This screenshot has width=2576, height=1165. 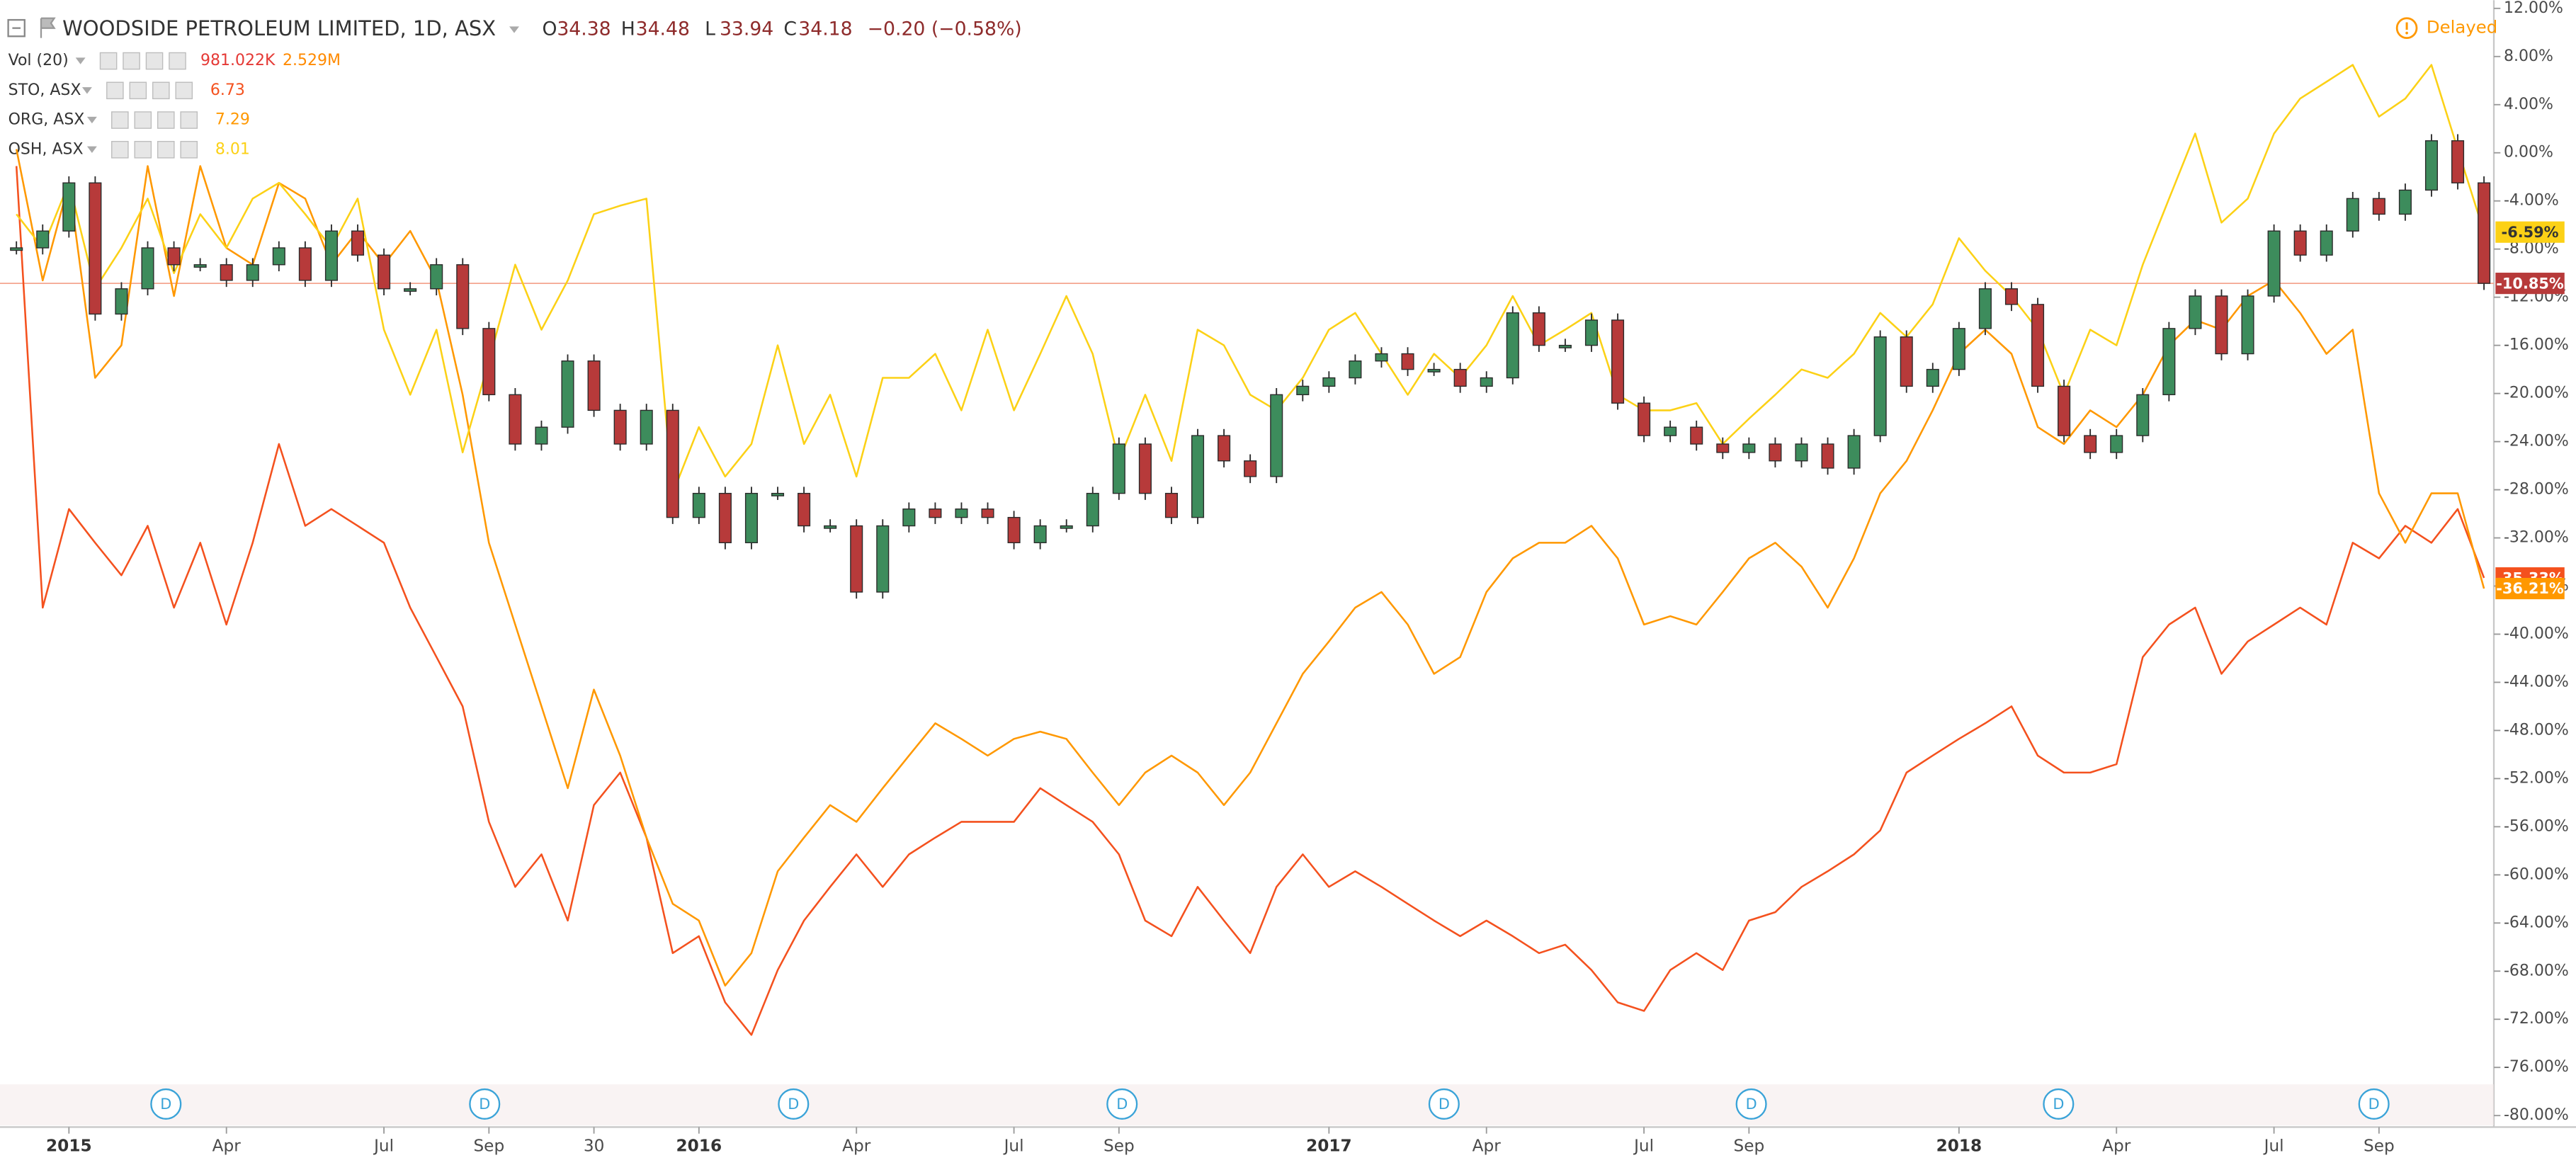 What do you see at coordinates (2536, 441) in the screenshot?
I see `y-tick-label: -24.00%` at bounding box center [2536, 441].